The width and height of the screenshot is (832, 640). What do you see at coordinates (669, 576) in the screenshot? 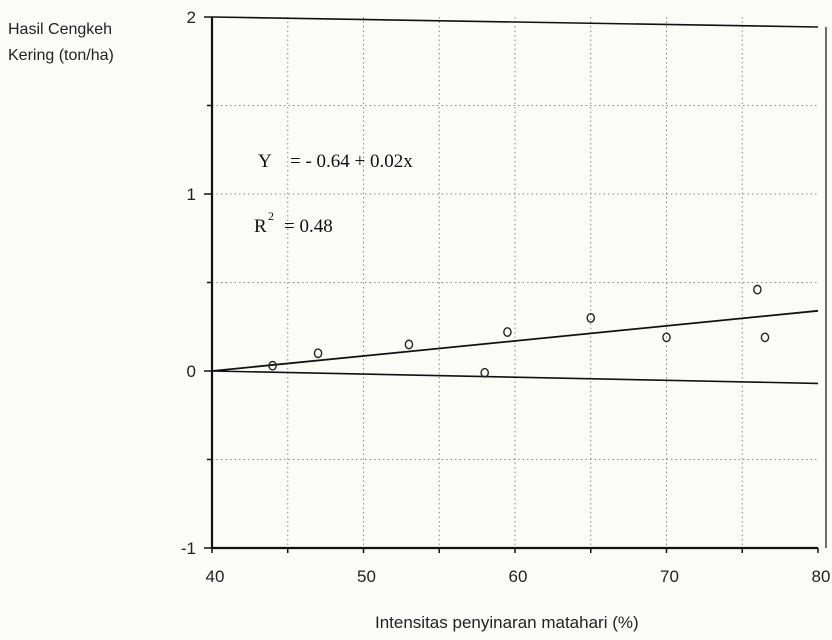
I see `x-tick-label: 70` at bounding box center [669, 576].